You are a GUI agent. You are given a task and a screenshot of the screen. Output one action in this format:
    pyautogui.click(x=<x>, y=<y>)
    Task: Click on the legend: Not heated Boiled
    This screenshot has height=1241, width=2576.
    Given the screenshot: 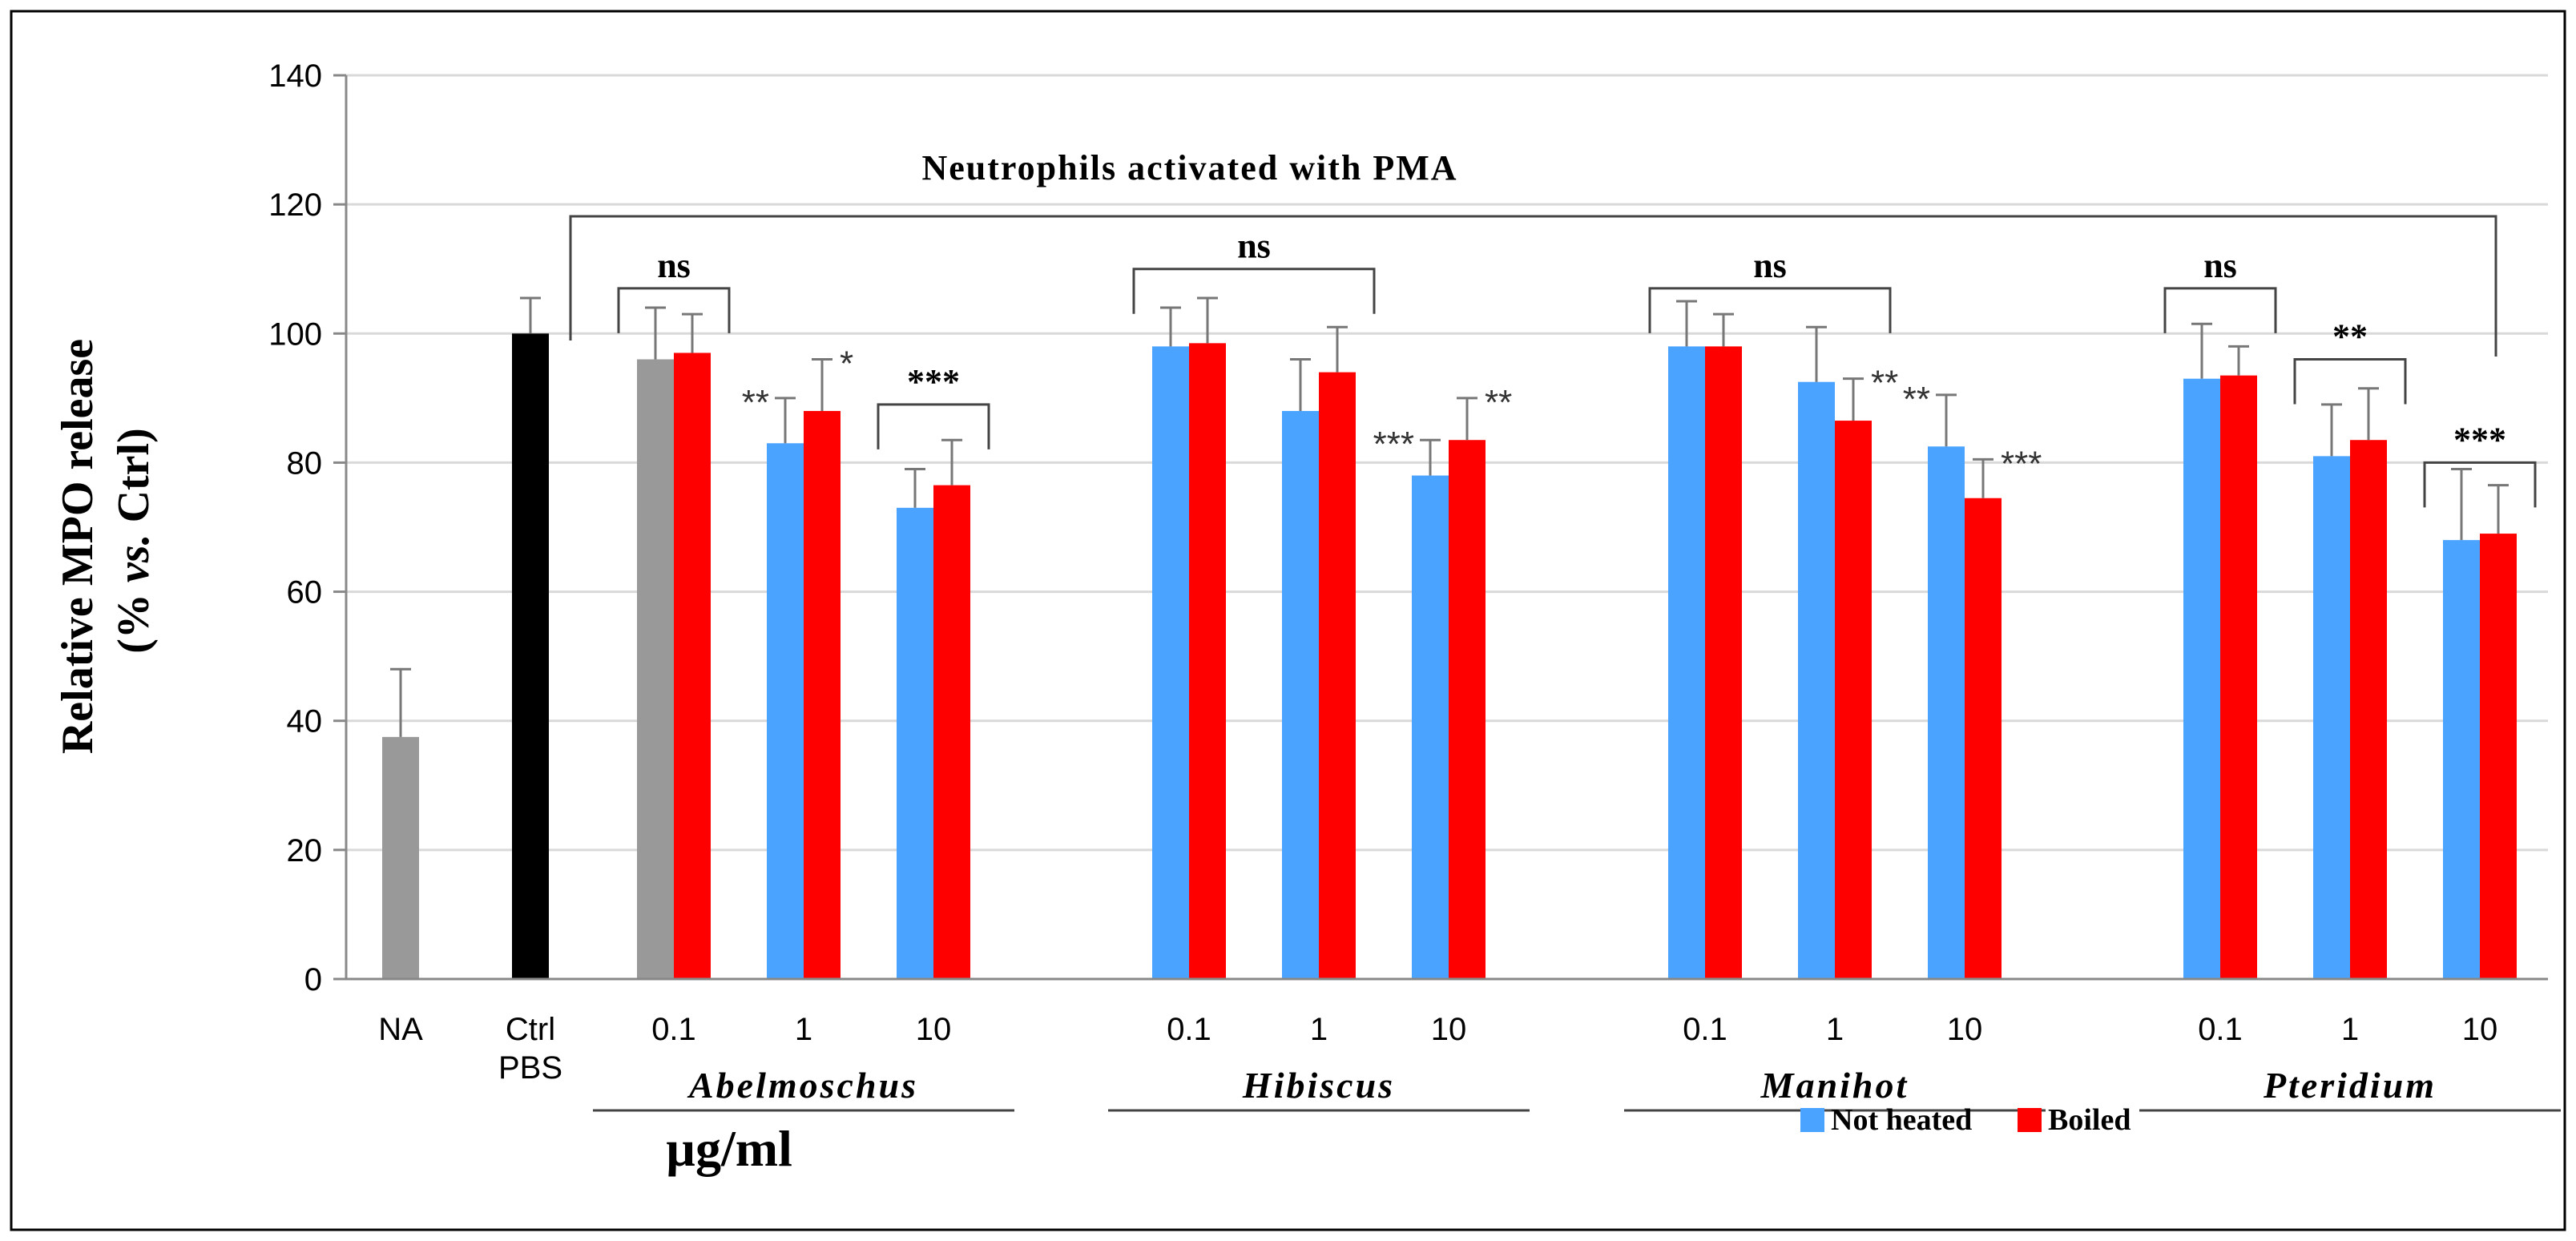 What is the action you would take?
    pyautogui.click(x=1965, y=1120)
    